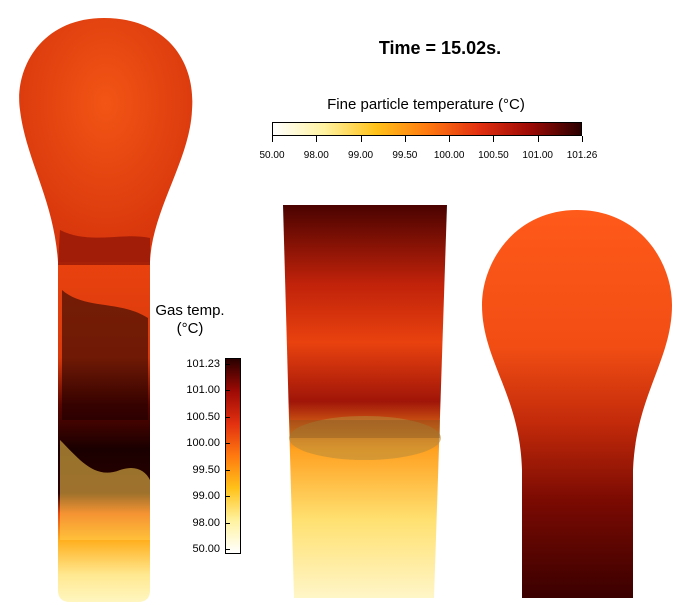  Describe the element at coordinates (190, 310) in the screenshot. I see `gas-label-line1: Gas temp.` at that location.